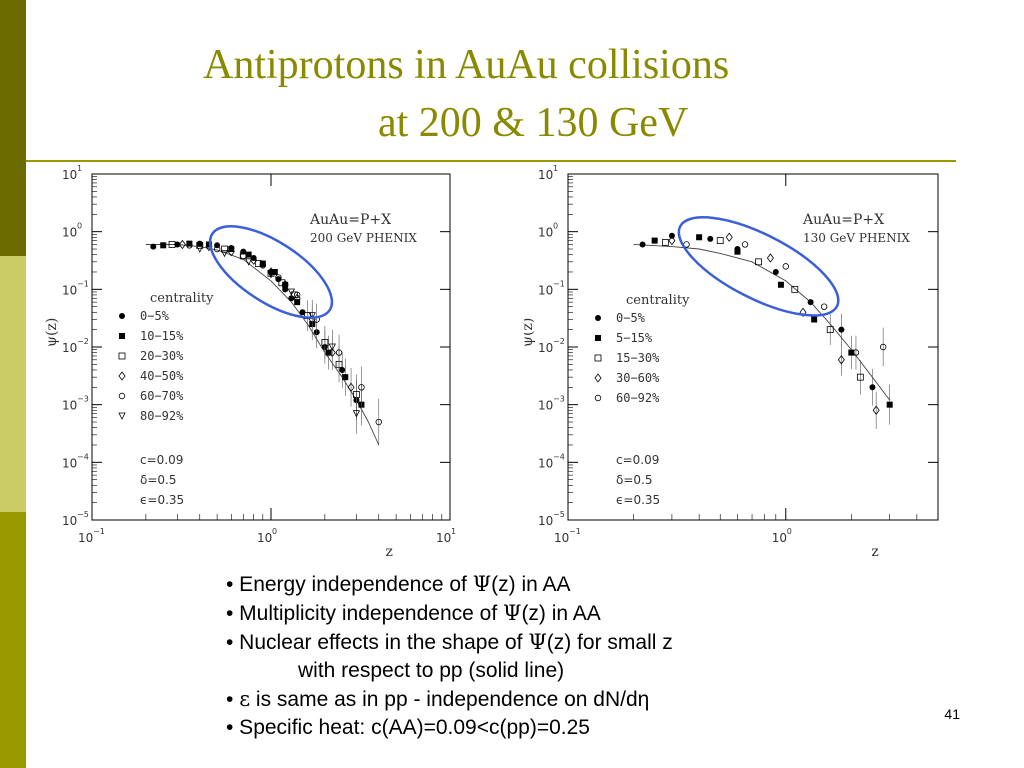 This screenshot has height=768, width=1024. I want to click on x-tick-exponent: −1, so click(99, 531).